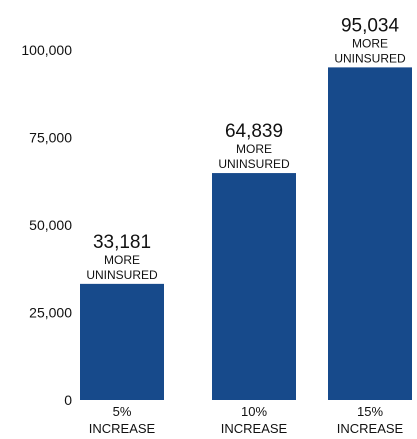  I want to click on data-label: 95,034, so click(370, 25).